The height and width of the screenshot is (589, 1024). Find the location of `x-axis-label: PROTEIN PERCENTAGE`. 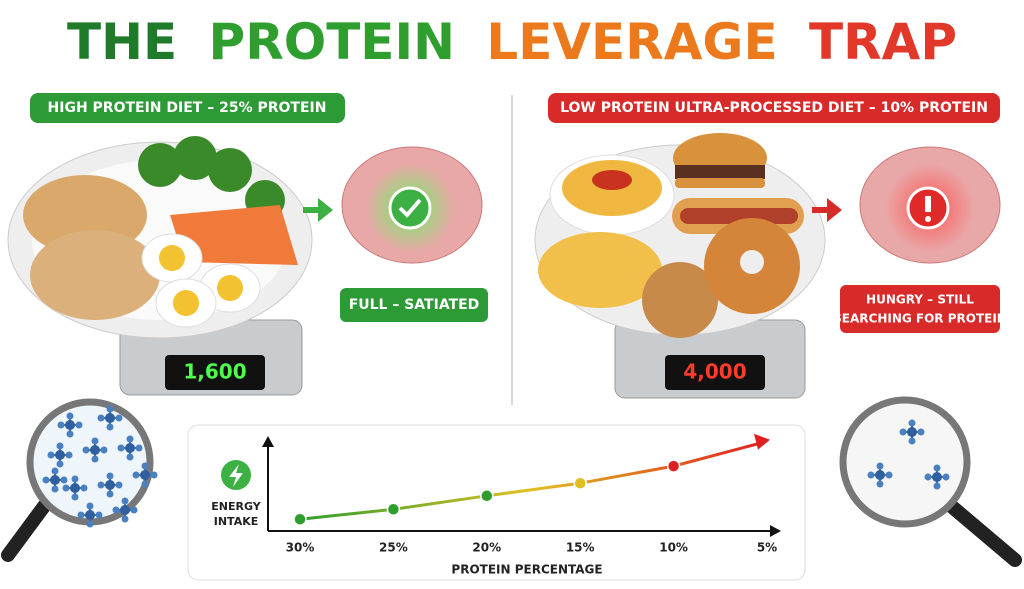

x-axis-label: PROTEIN PERCENTAGE is located at coordinates (526, 570).